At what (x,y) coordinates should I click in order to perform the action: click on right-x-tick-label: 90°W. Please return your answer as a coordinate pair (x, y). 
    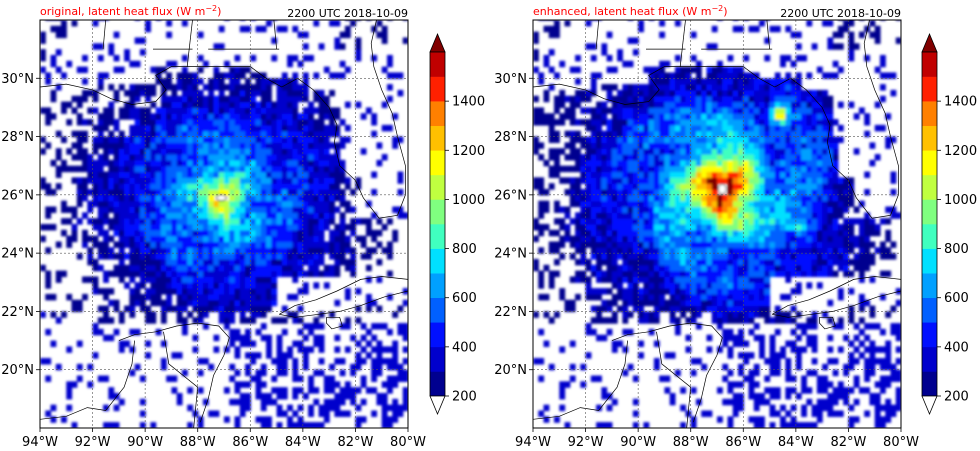
    Looking at the image, I should click on (638, 442).